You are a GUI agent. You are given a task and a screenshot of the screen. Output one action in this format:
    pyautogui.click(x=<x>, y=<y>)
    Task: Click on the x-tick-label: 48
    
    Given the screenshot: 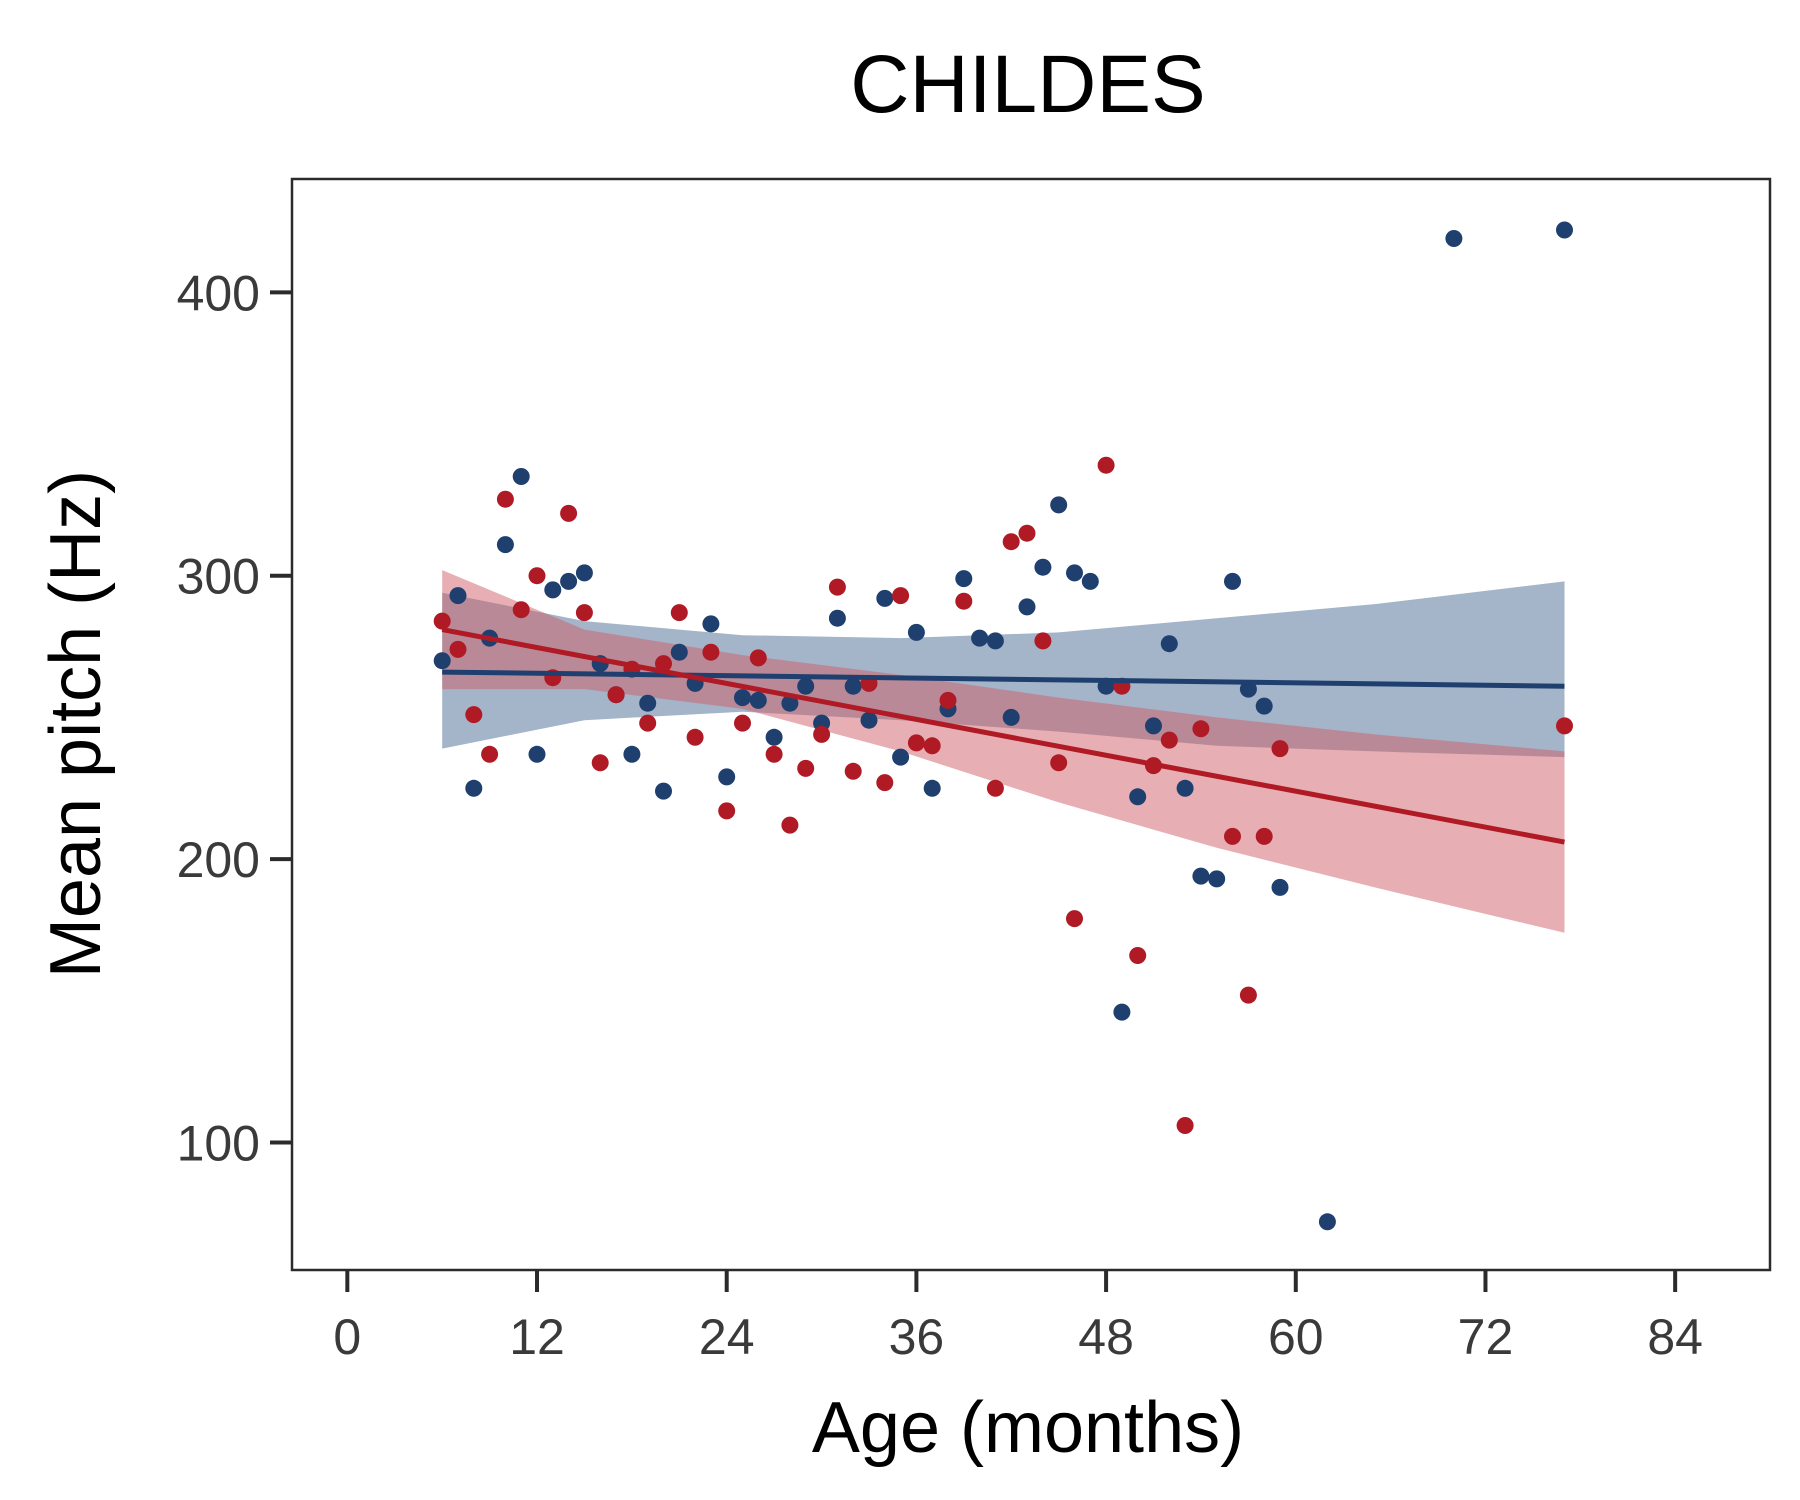 What is the action you would take?
    pyautogui.click(x=1106, y=1337)
    